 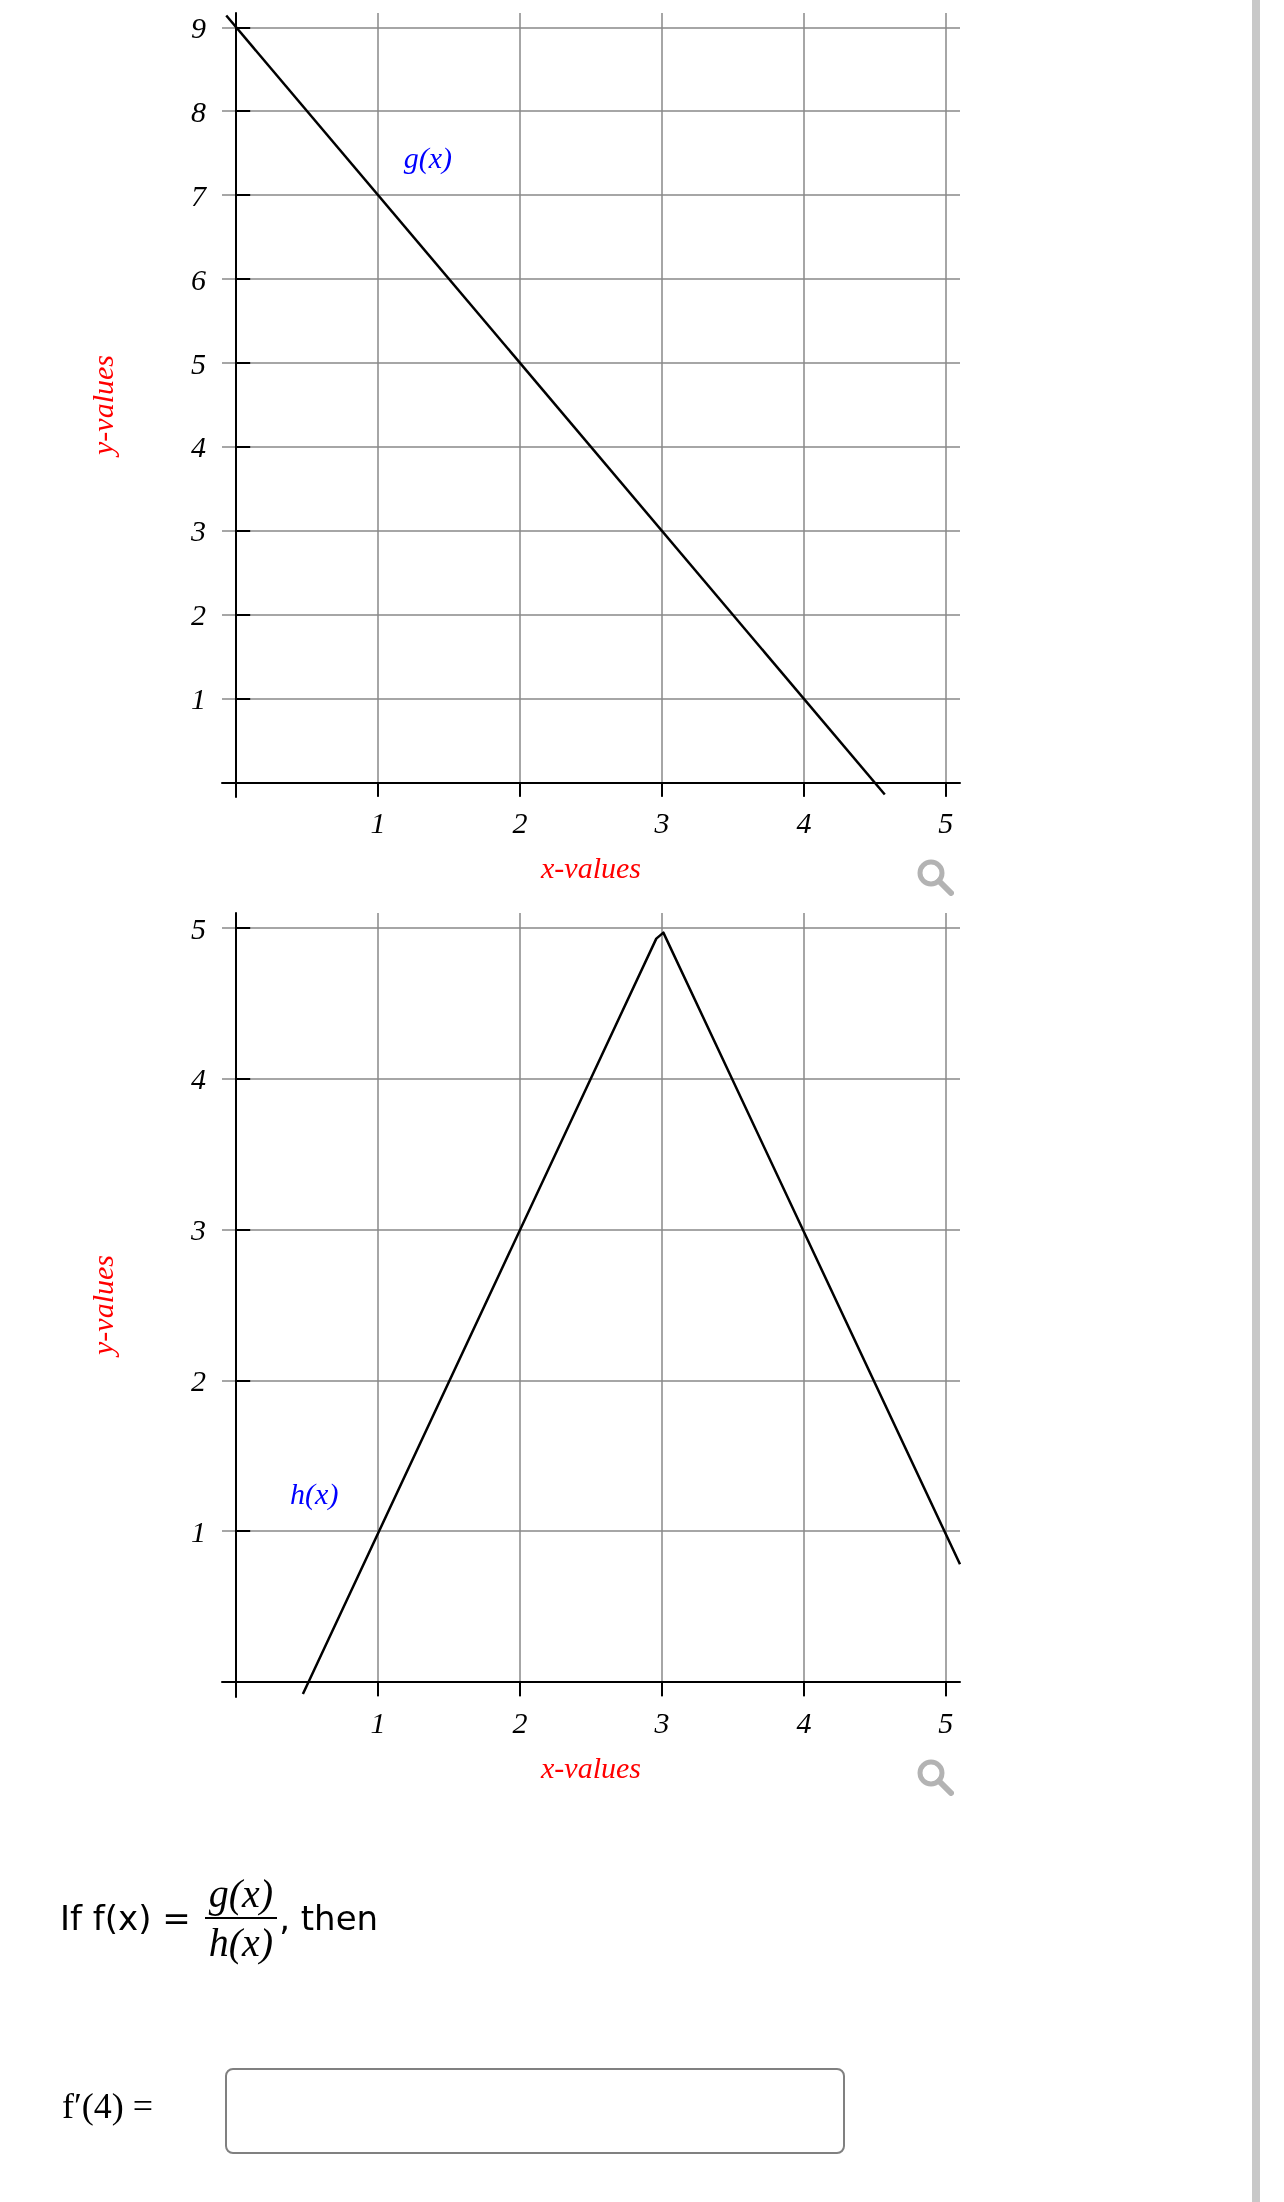 I want to click on text: If f(x) =, so click(x=125, y=1918).